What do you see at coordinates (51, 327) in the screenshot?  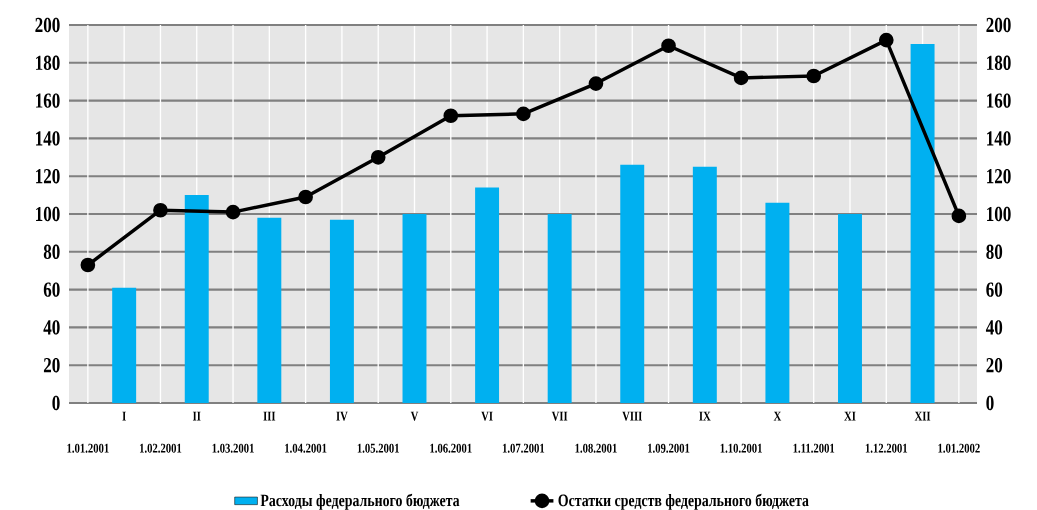 I see `y-tick-label: 40` at bounding box center [51, 327].